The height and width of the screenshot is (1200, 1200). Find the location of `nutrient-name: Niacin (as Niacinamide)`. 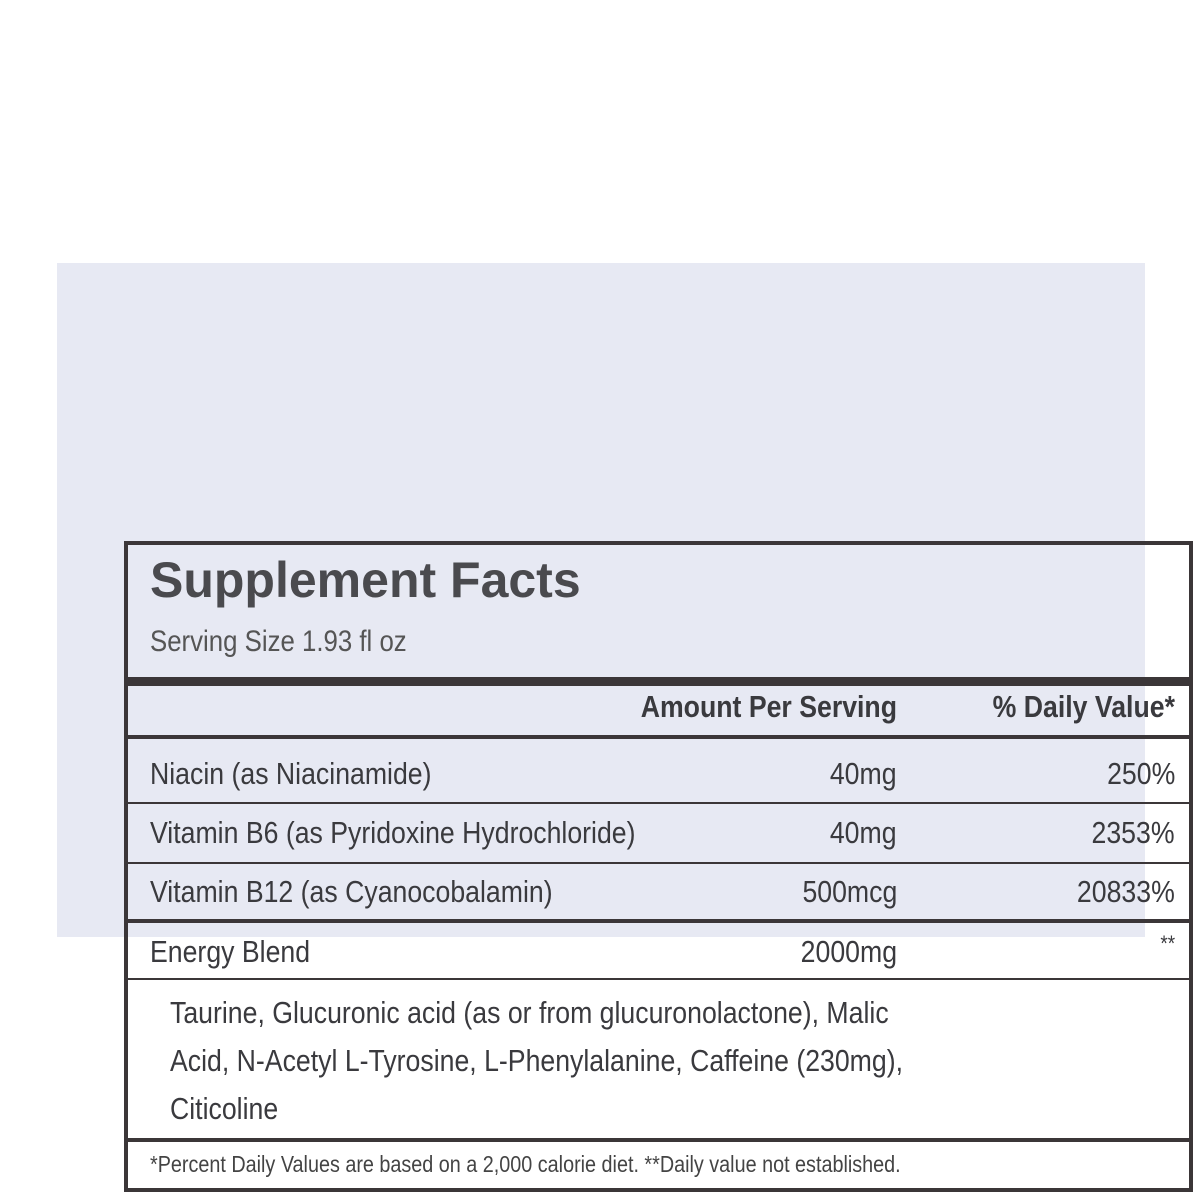

nutrient-name: Niacin (as Niacinamide) is located at coordinates (291, 773).